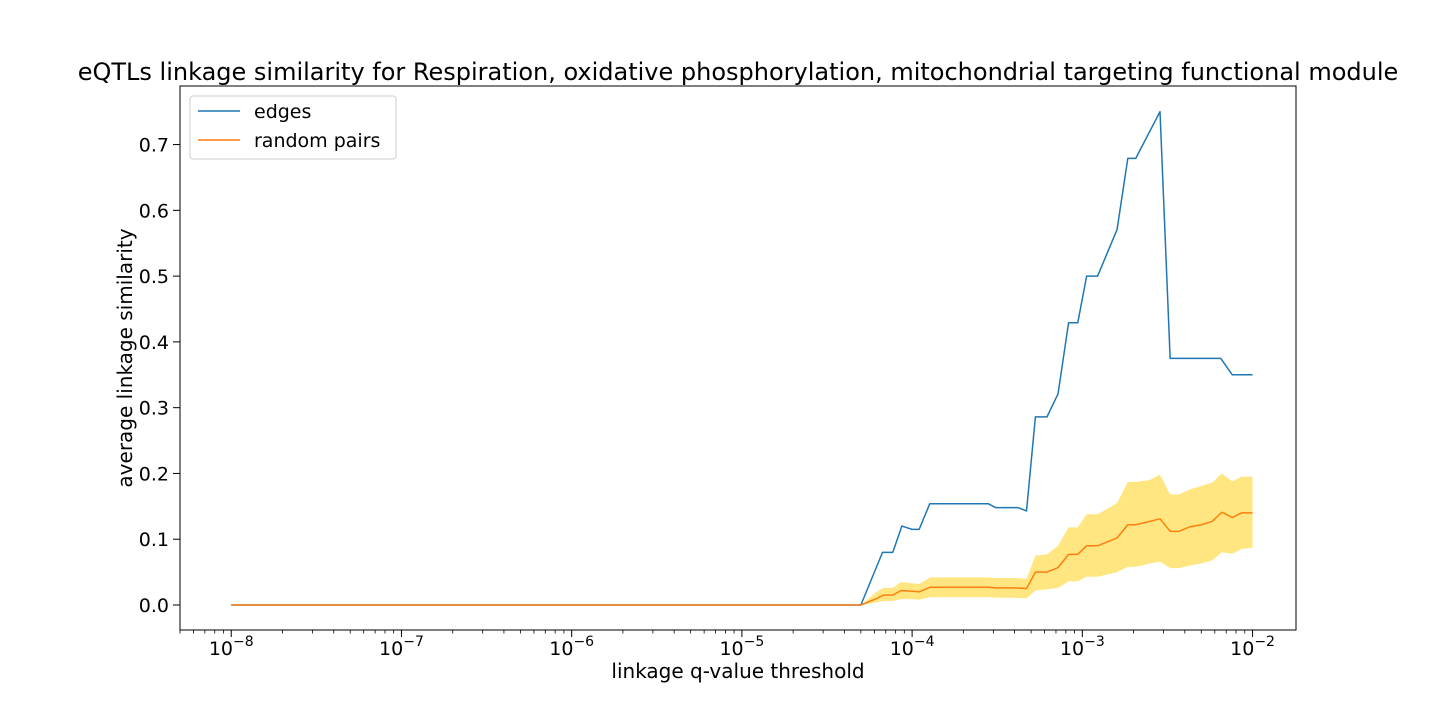 The width and height of the screenshot is (1440, 720). What do you see at coordinates (154, 277) in the screenshot?
I see `y-tick-label: 0.5` at bounding box center [154, 277].